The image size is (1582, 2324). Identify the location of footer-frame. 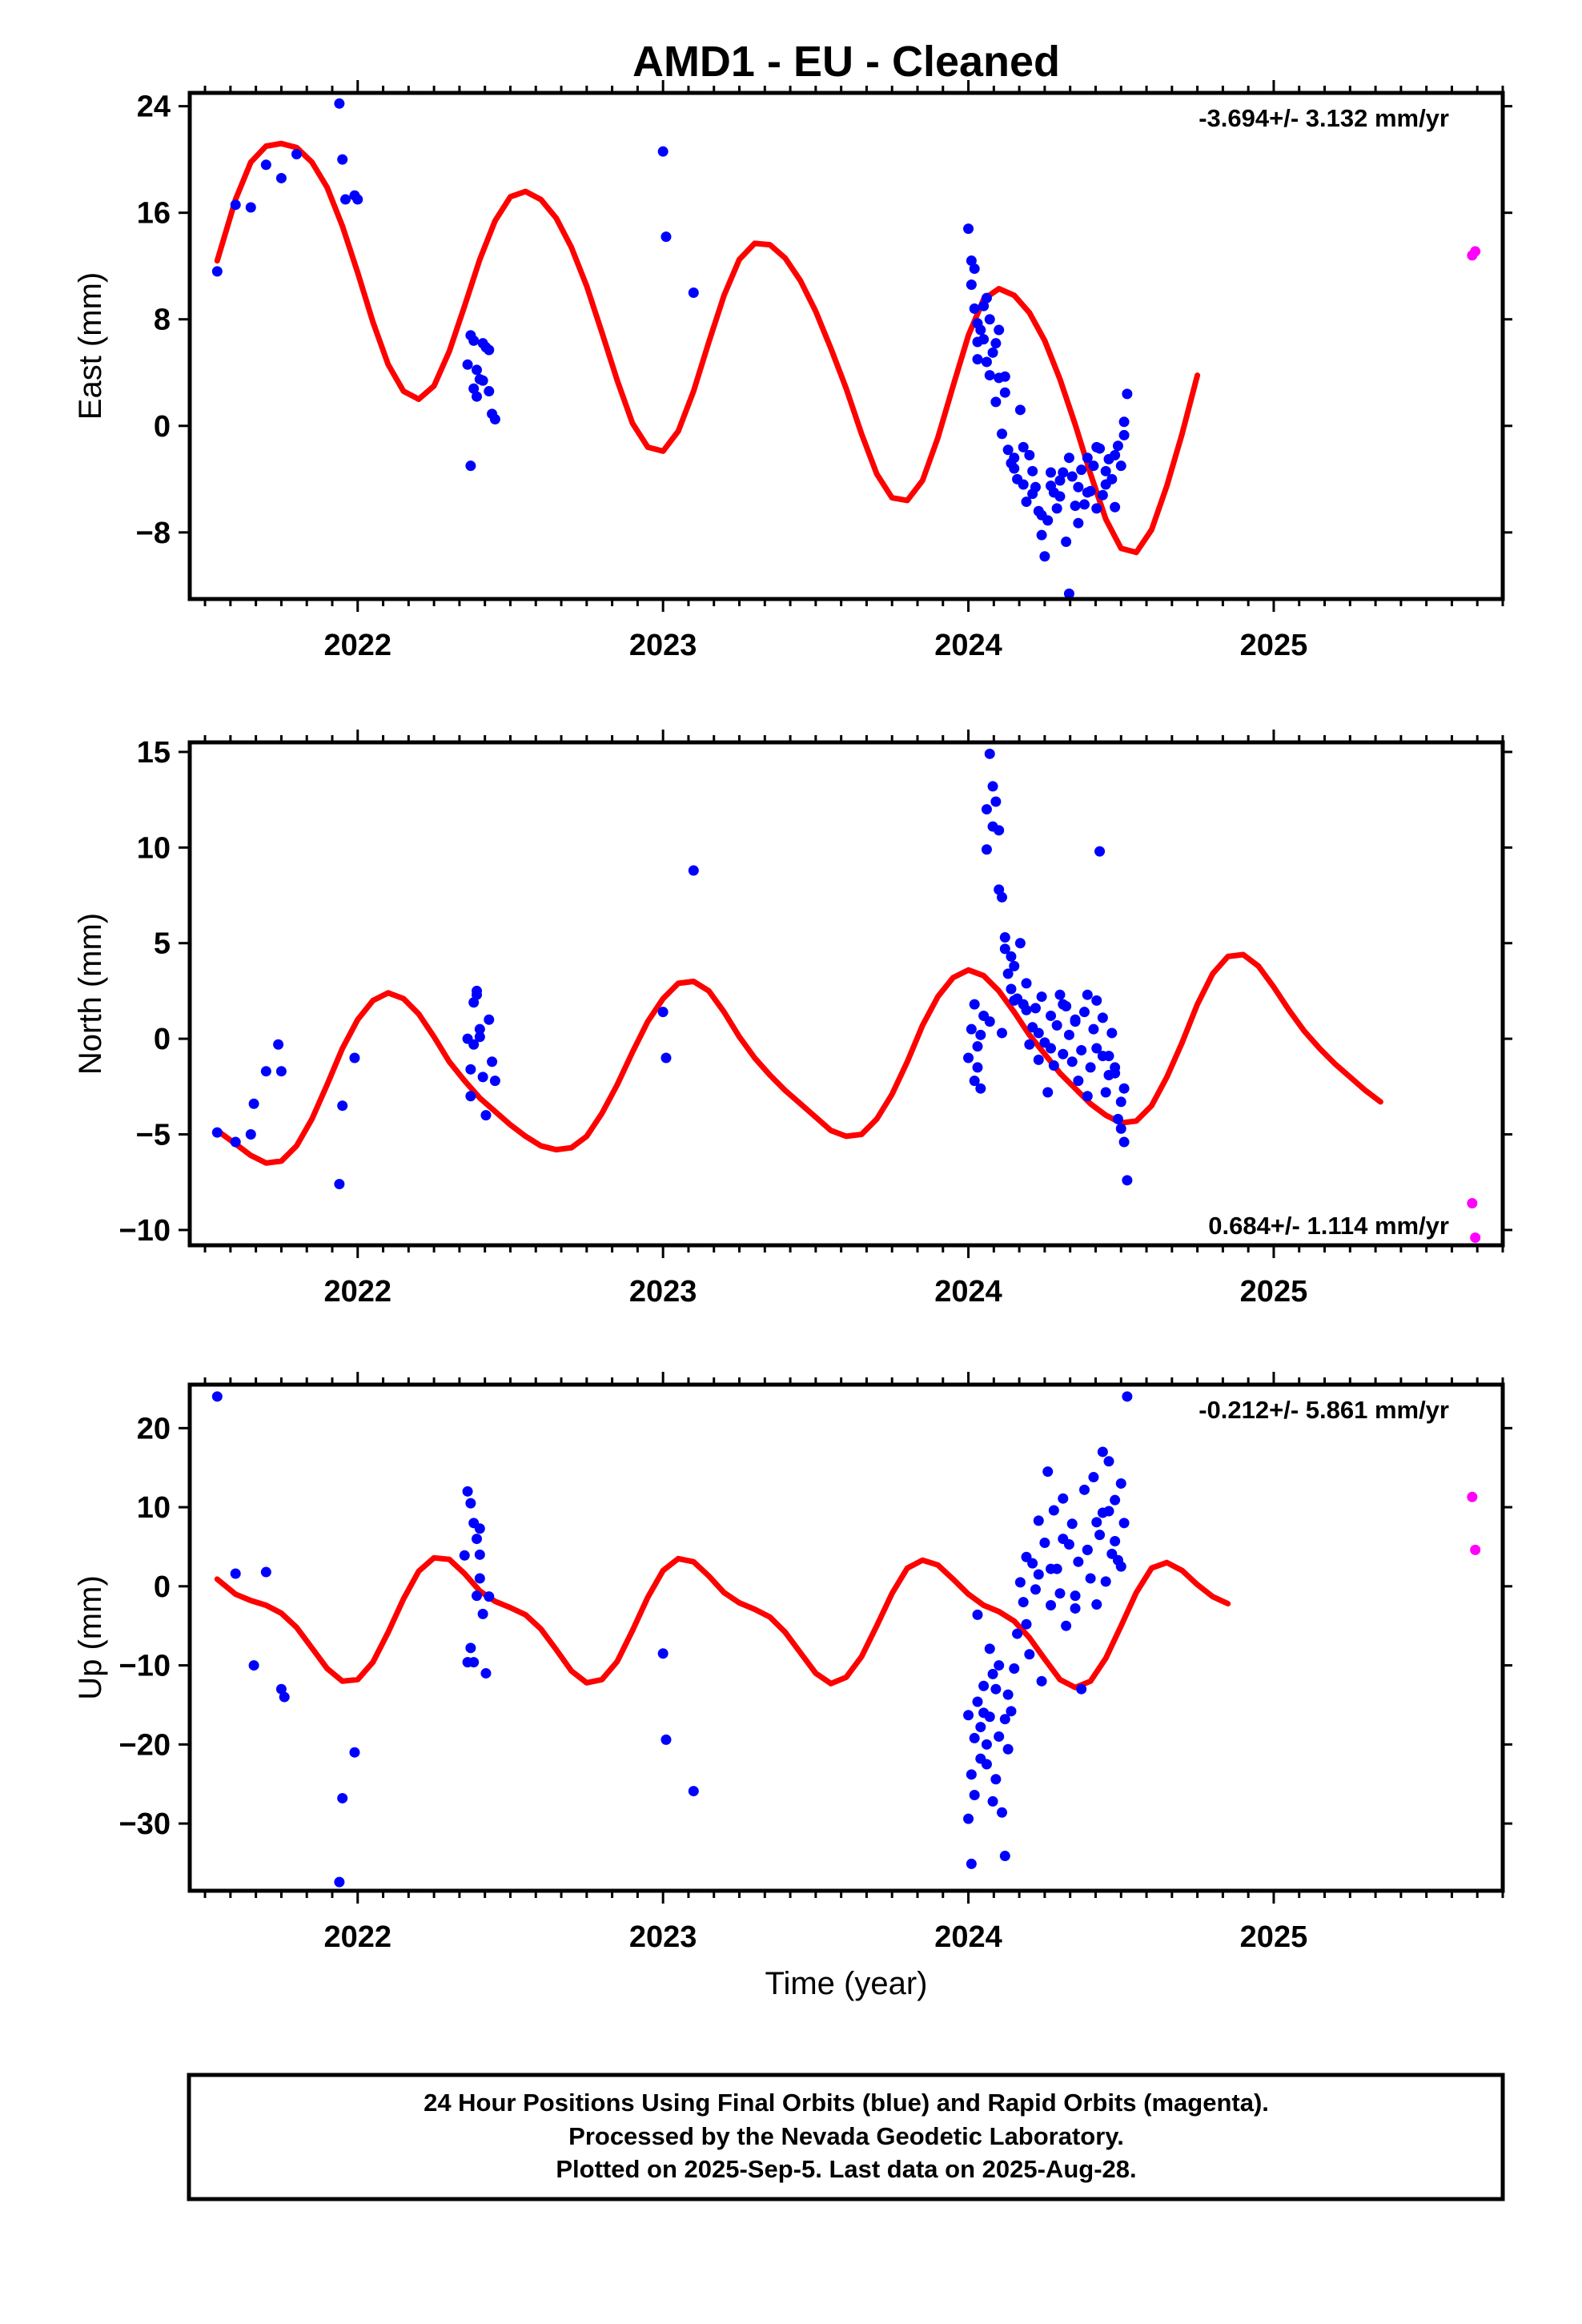
(846, 2137).